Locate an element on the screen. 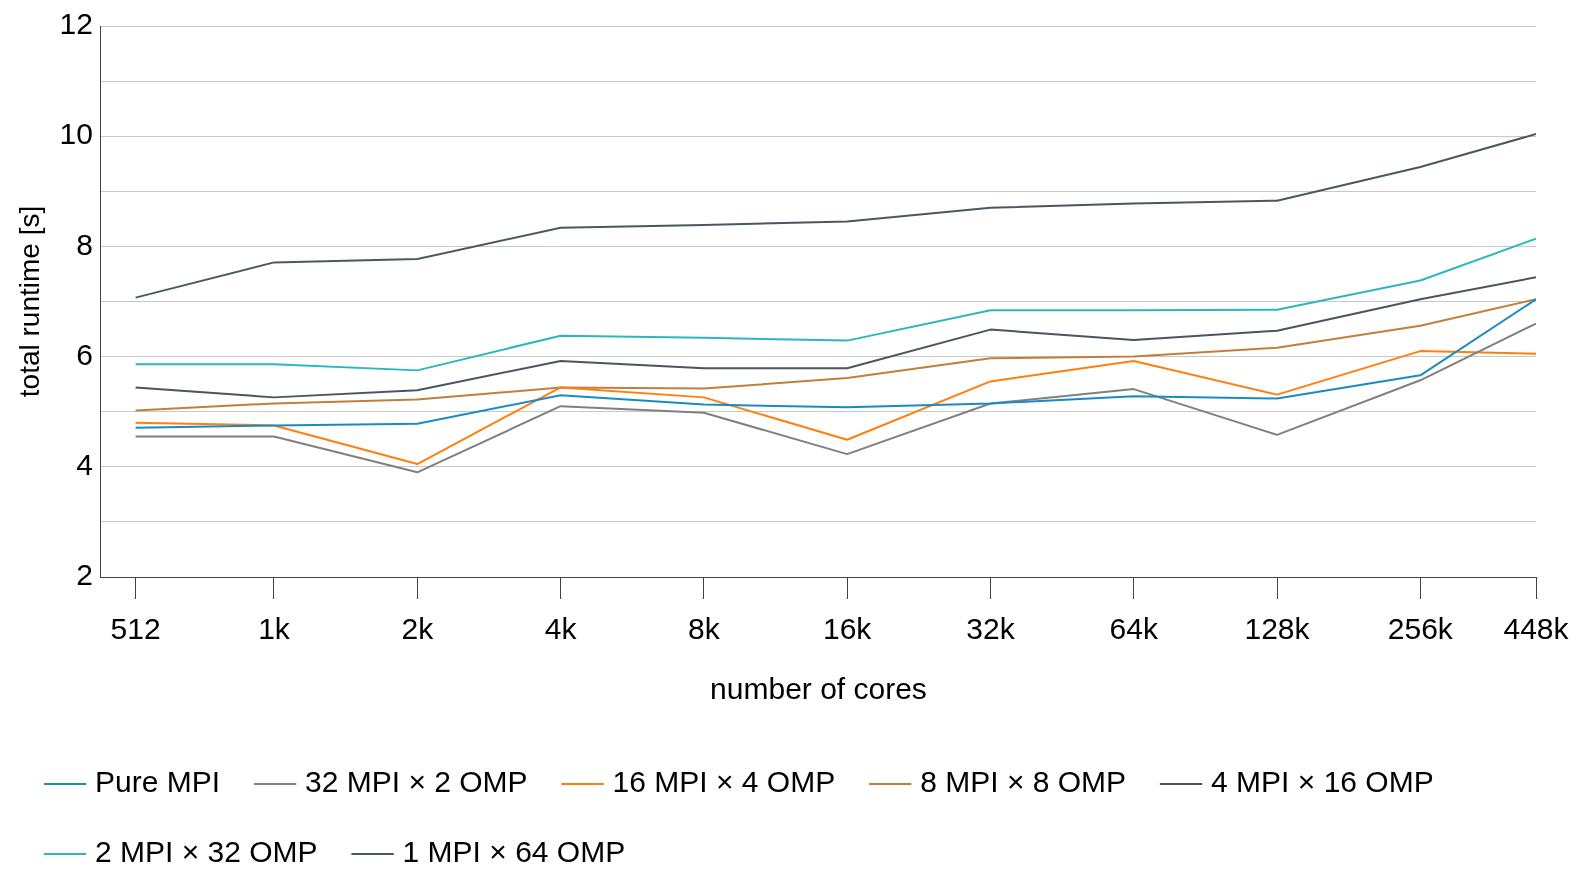 The image size is (1596, 879). x-tick-label: 448k is located at coordinates (1536, 629).